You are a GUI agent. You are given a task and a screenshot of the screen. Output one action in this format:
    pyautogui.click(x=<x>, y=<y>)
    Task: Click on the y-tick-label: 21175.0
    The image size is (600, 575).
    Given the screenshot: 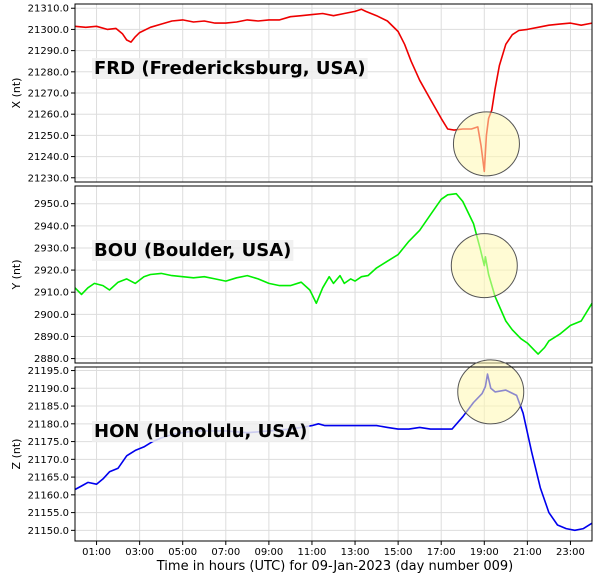 What is the action you would take?
    pyautogui.click(x=48, y=442)
    